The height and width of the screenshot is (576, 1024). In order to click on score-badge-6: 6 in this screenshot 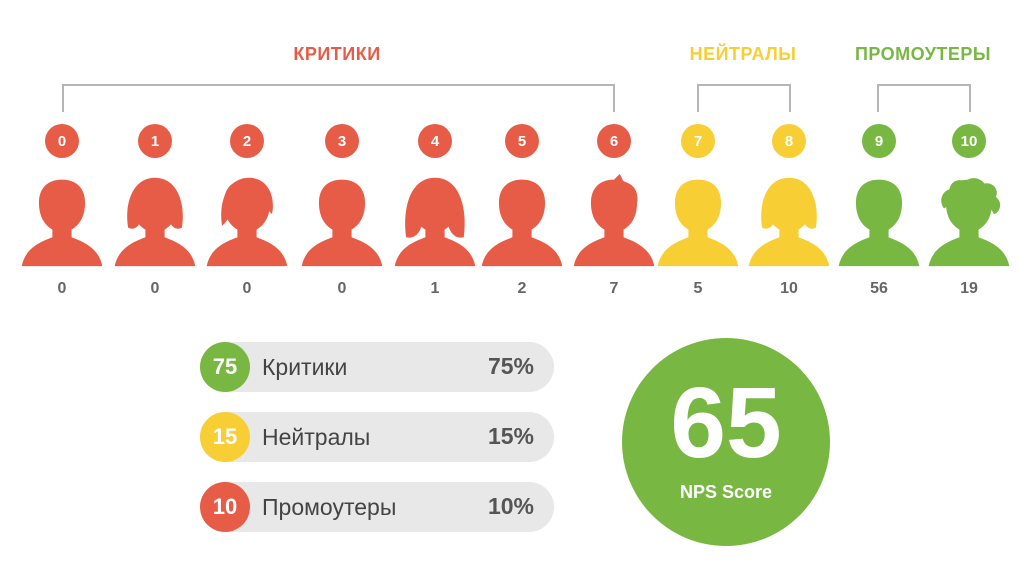, I will do `click(614, 141)`.